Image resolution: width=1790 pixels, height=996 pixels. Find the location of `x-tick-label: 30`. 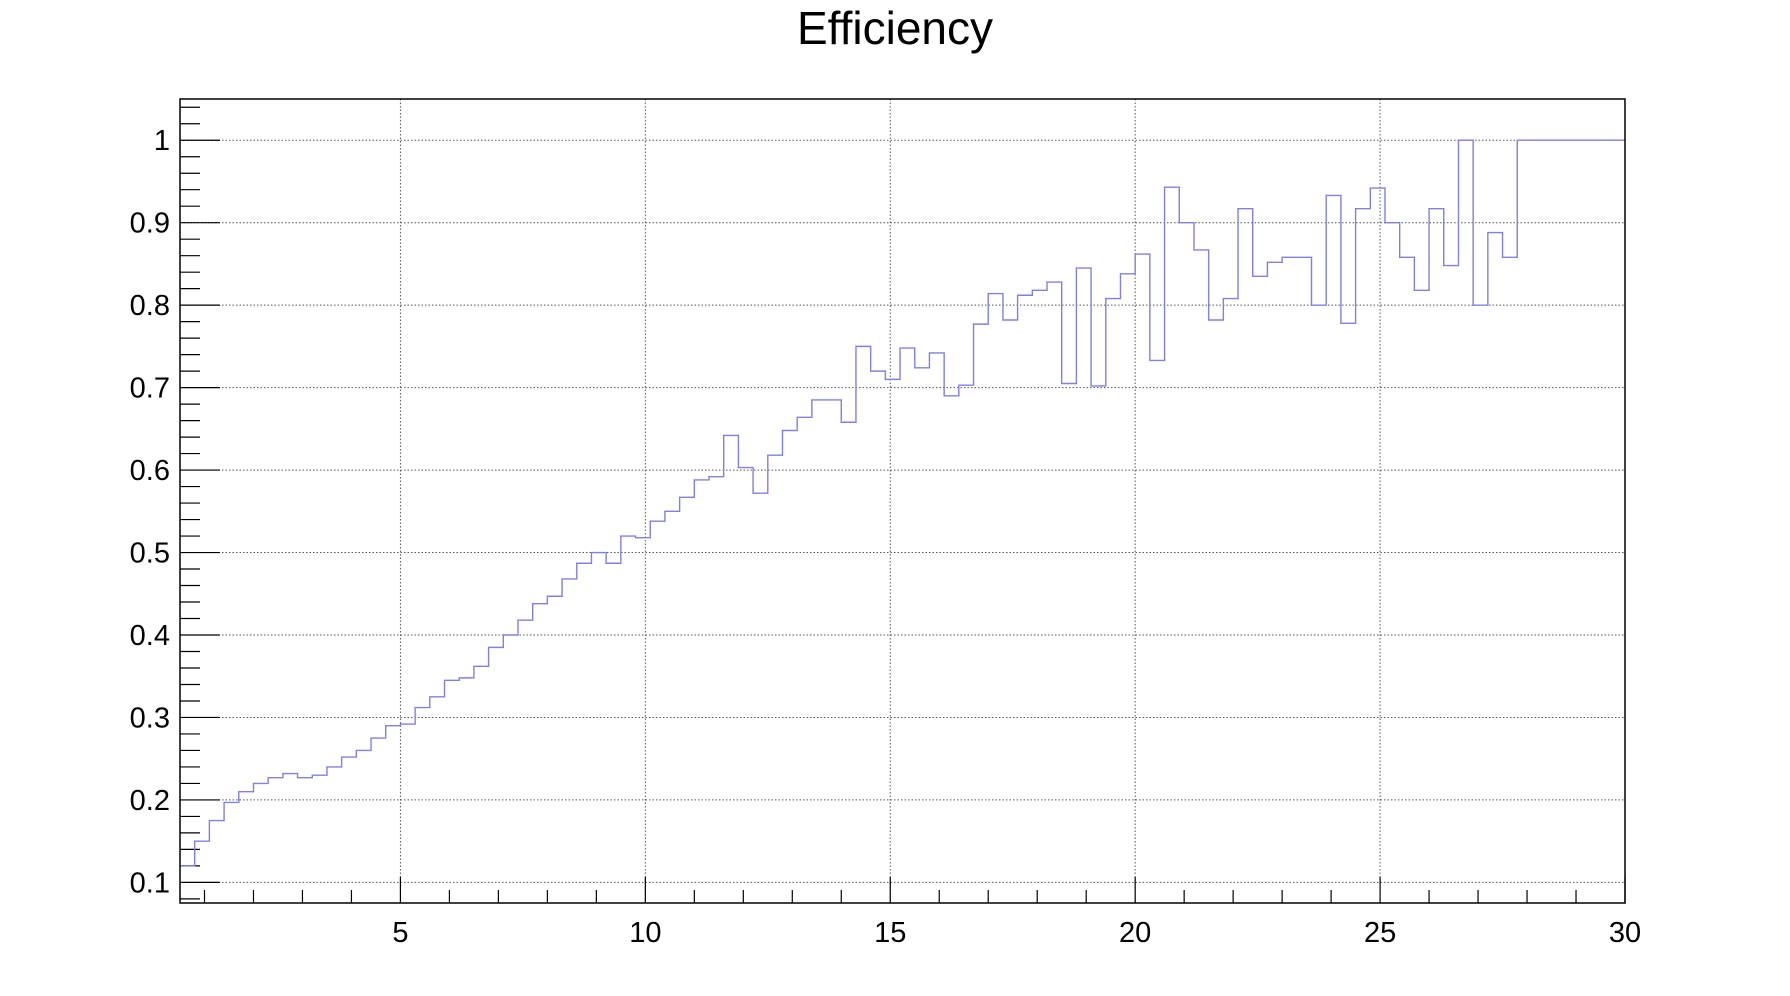

x-tick-label: 30 is located at coordinates (1625, 933).